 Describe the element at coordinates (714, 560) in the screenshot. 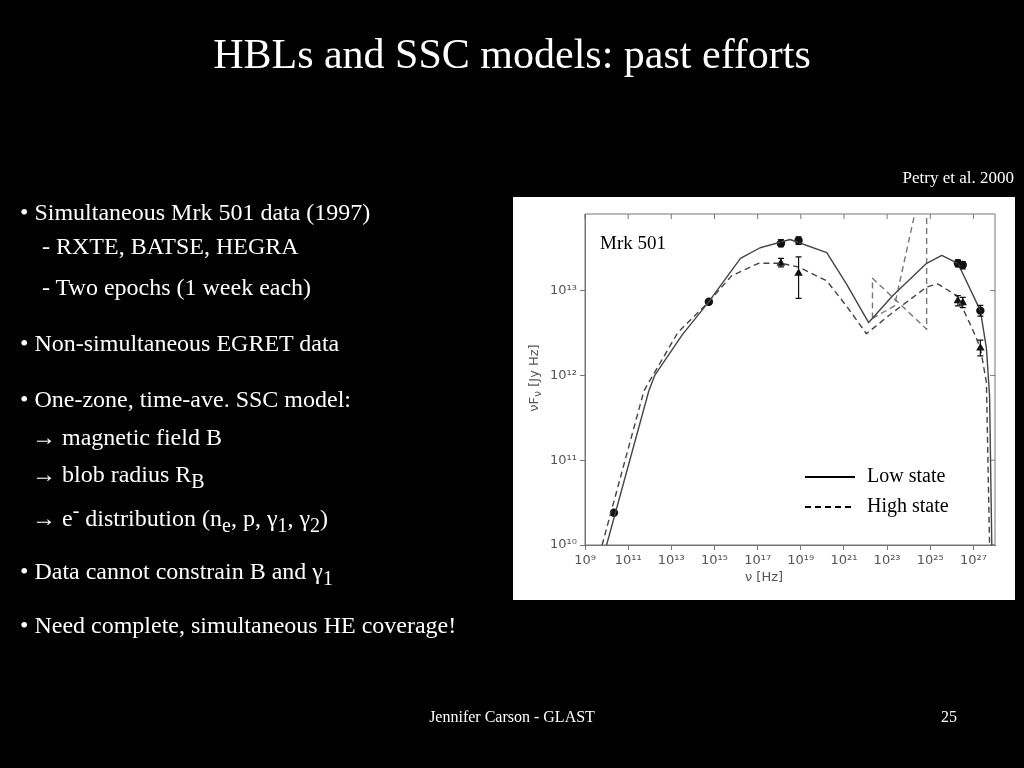

I see `x-tick-label: 10¹⁵` at that location.